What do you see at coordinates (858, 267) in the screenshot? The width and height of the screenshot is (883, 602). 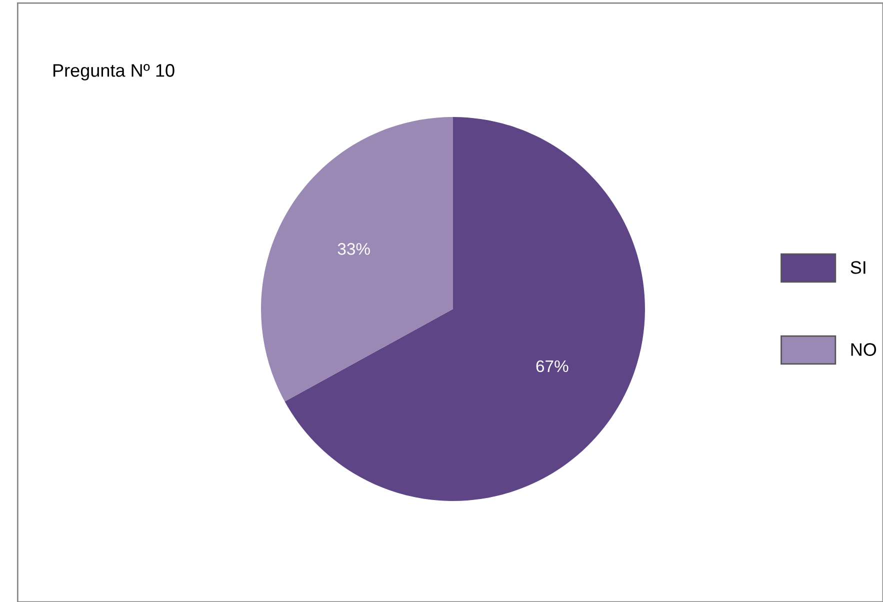 I see `legend-label: SI` at bounding box center [858, 267].